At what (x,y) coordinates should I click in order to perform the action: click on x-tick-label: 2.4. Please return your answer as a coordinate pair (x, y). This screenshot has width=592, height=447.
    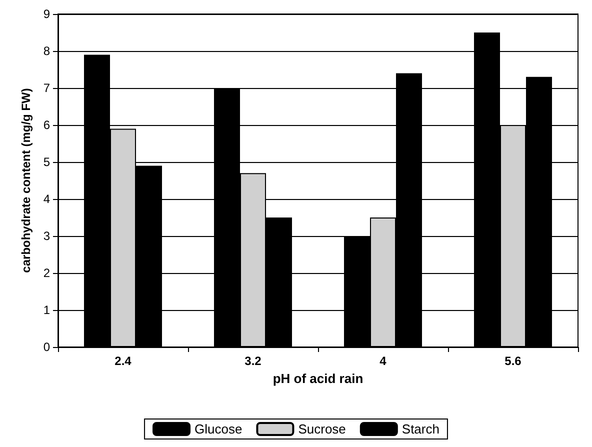
    Looking at the image, I should click on (123, 361).